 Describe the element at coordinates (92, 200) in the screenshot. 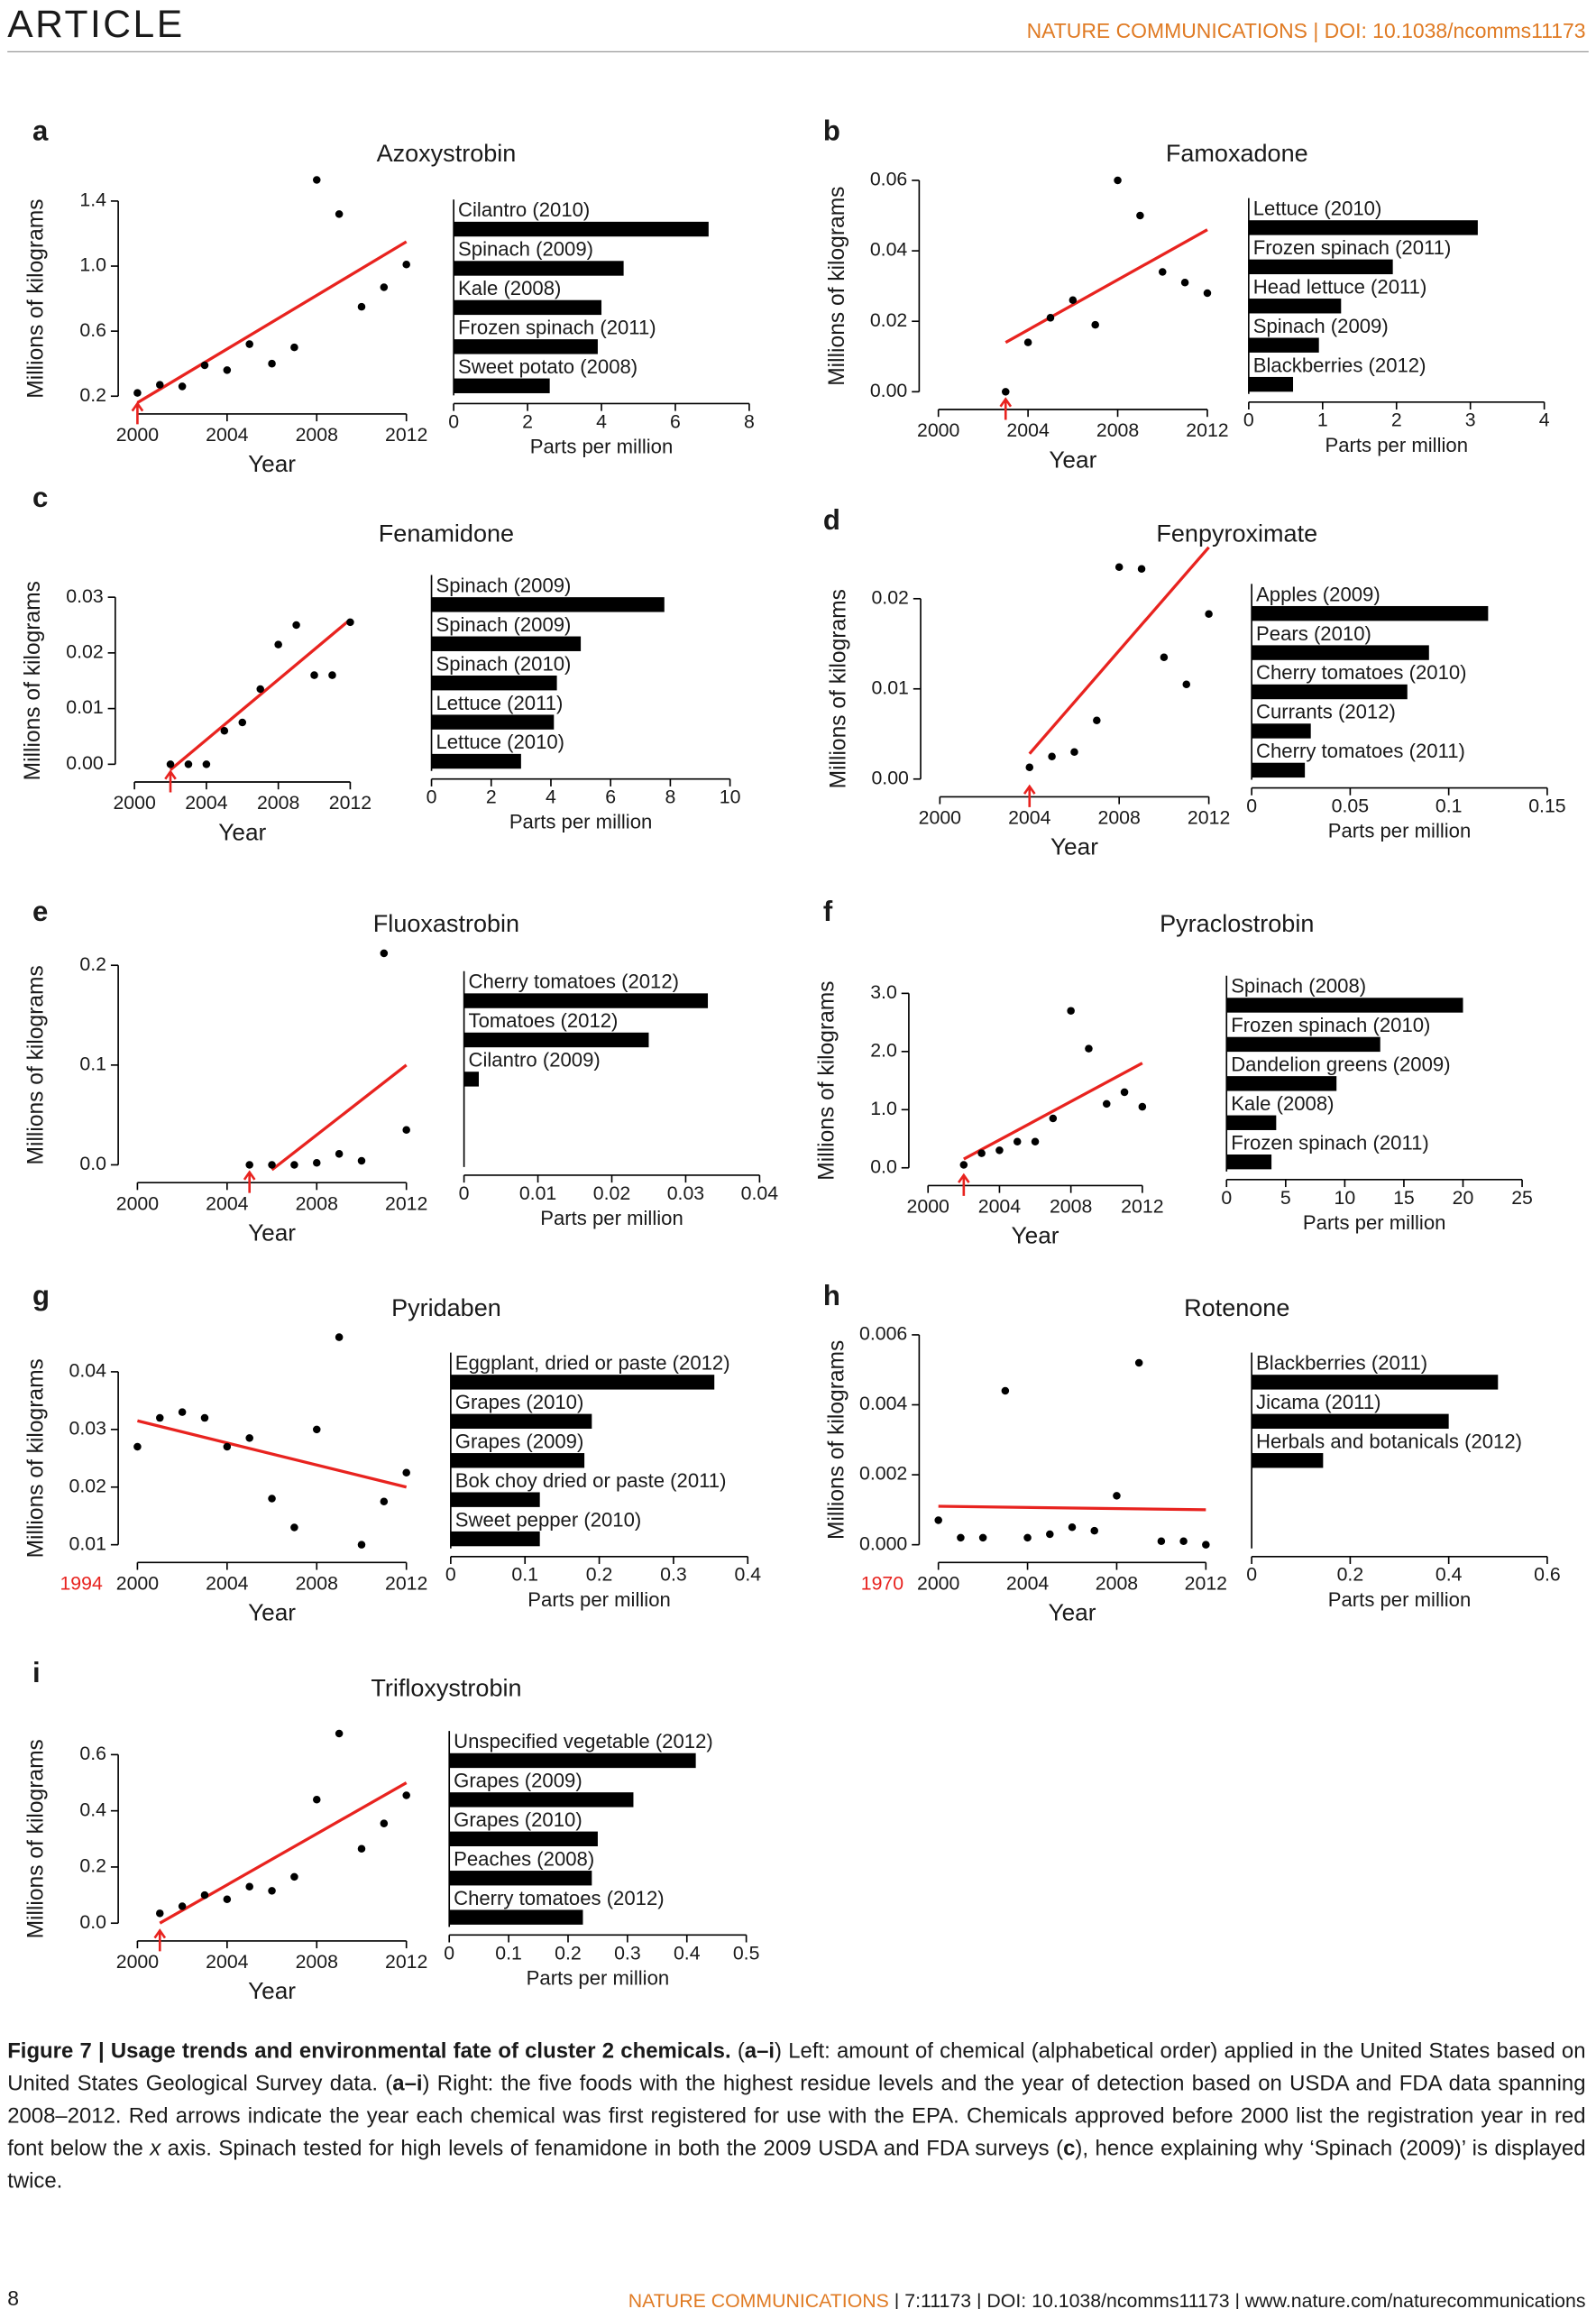

I see `y-tick-label: 1.4` at that location.